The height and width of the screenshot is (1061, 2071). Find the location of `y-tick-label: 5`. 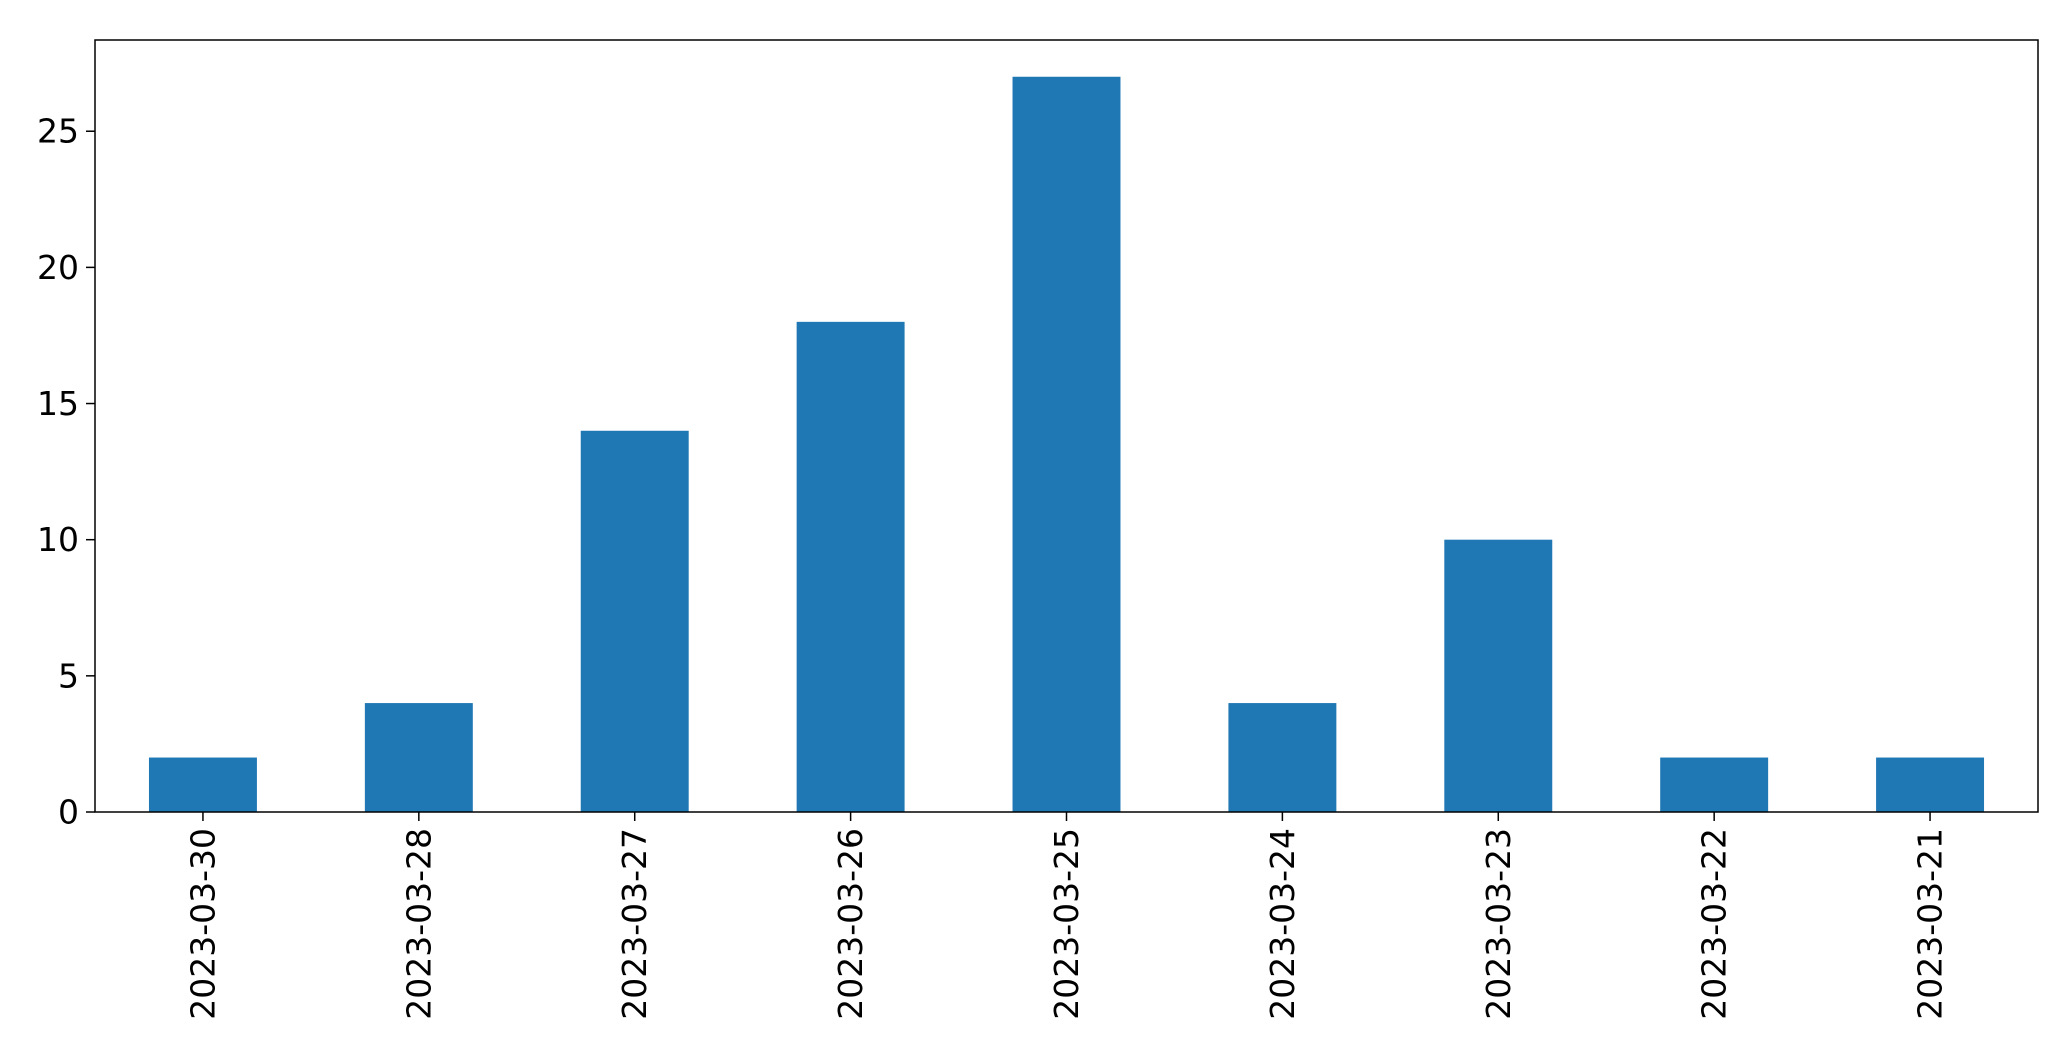

y-tick-label: 5 is located at coordinates (68, 675).